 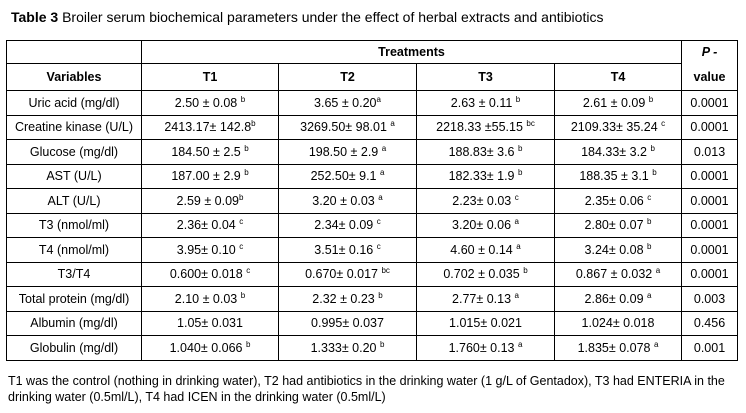 I want to click on value-cell-t3: 3.20± 0.06 a, so click(x=485, y=225).